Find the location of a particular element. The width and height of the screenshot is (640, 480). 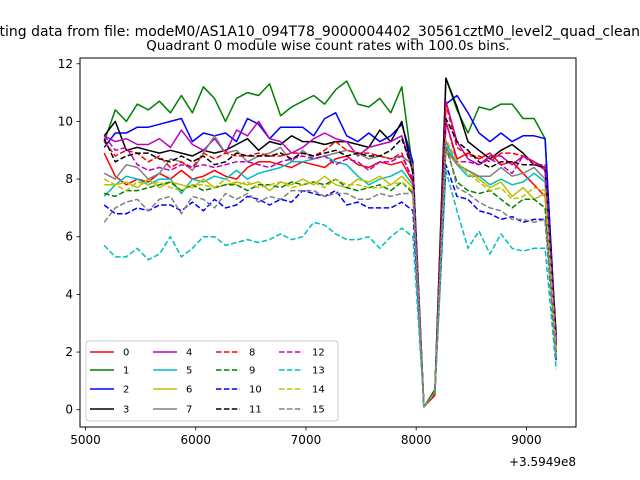

x-axis: 5000 6000 7000 8000 9000 is located at coordinates (306, 437).